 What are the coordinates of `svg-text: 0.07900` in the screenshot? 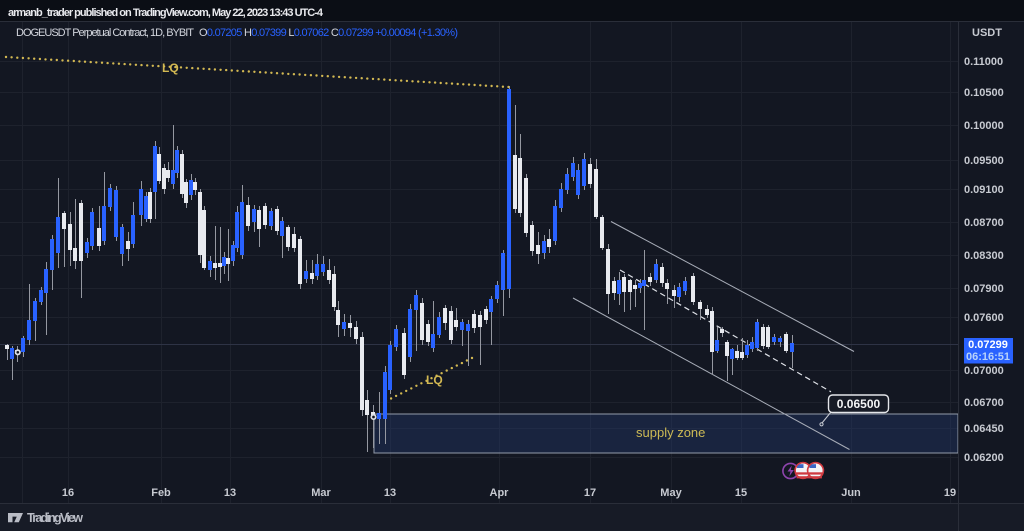 It's located at (984, 289).